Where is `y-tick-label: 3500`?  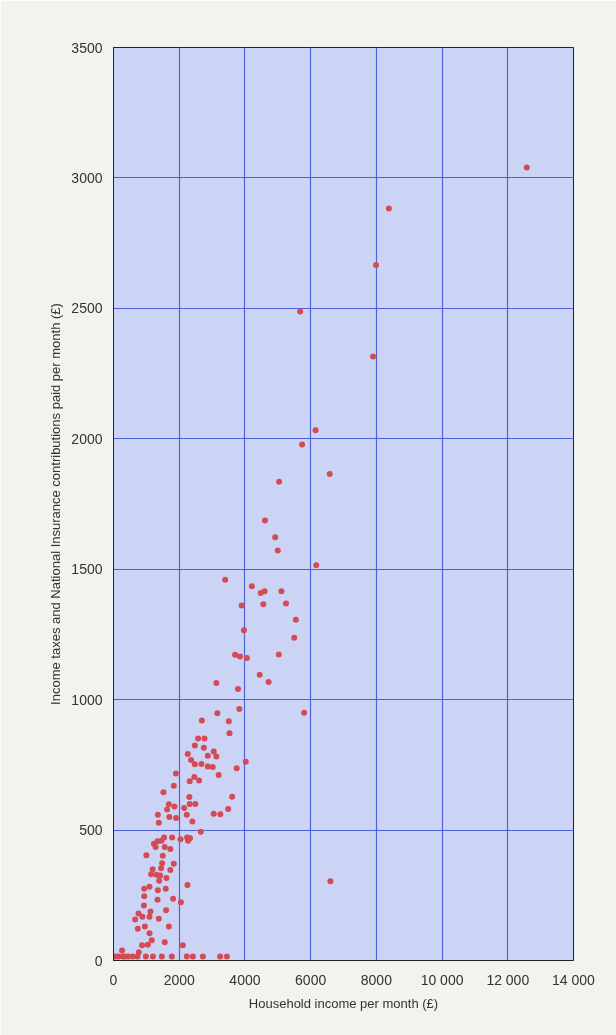
y-tick-label: 3500 is located at coordinates (87, 47).